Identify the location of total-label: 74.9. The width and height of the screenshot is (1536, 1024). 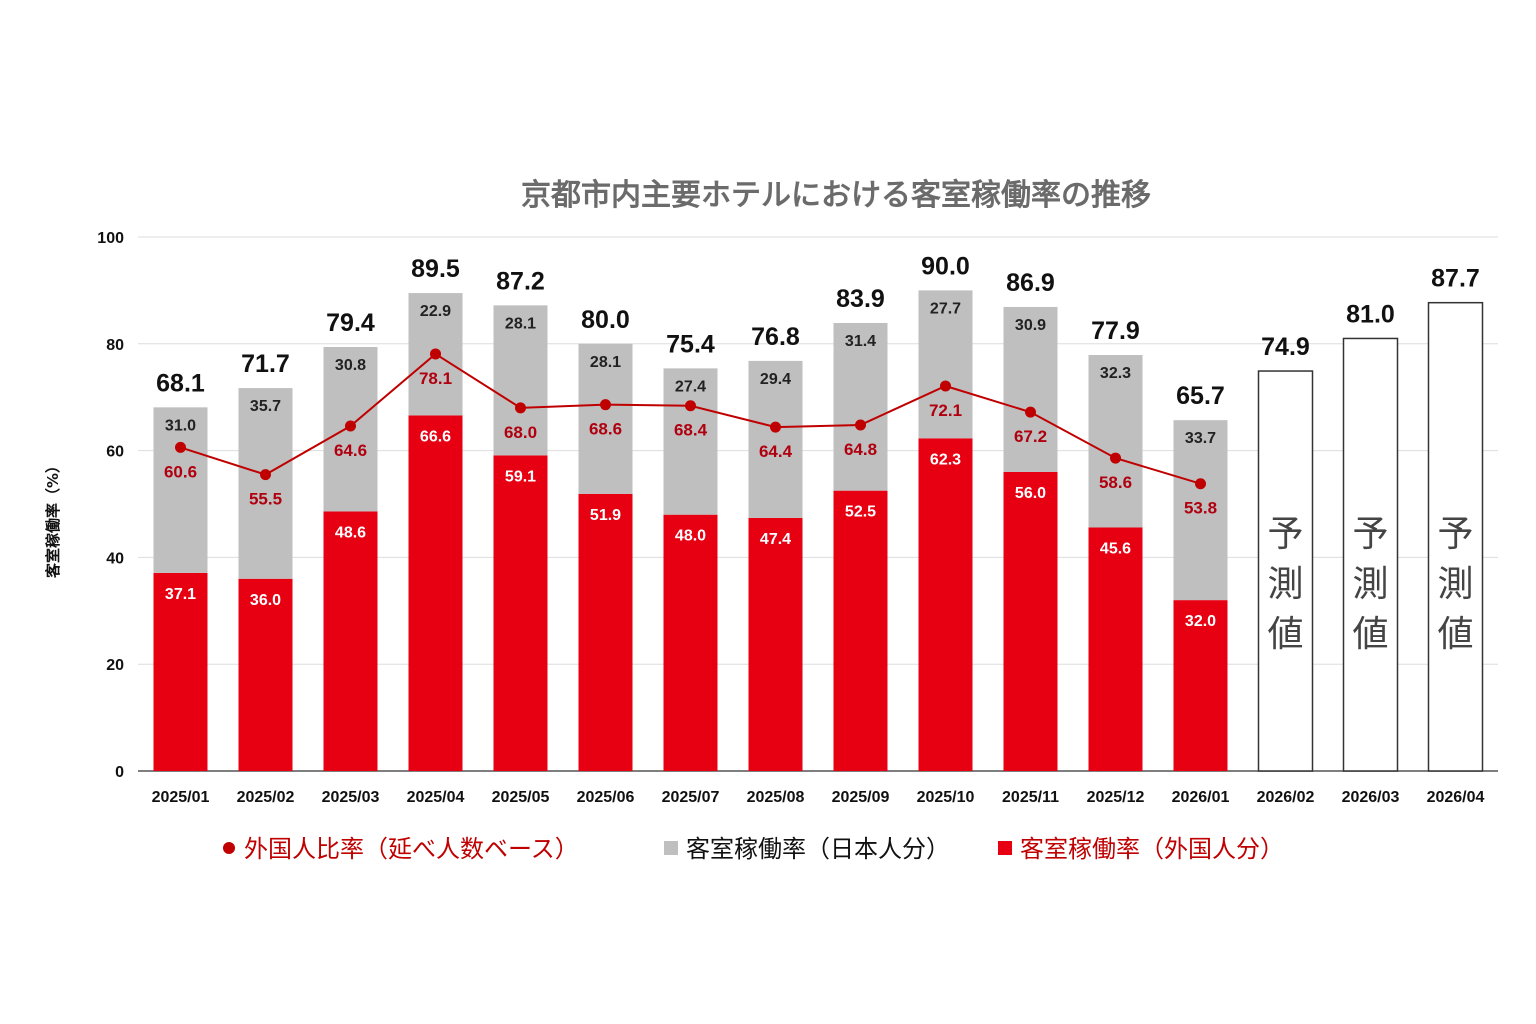
(1285, 347).